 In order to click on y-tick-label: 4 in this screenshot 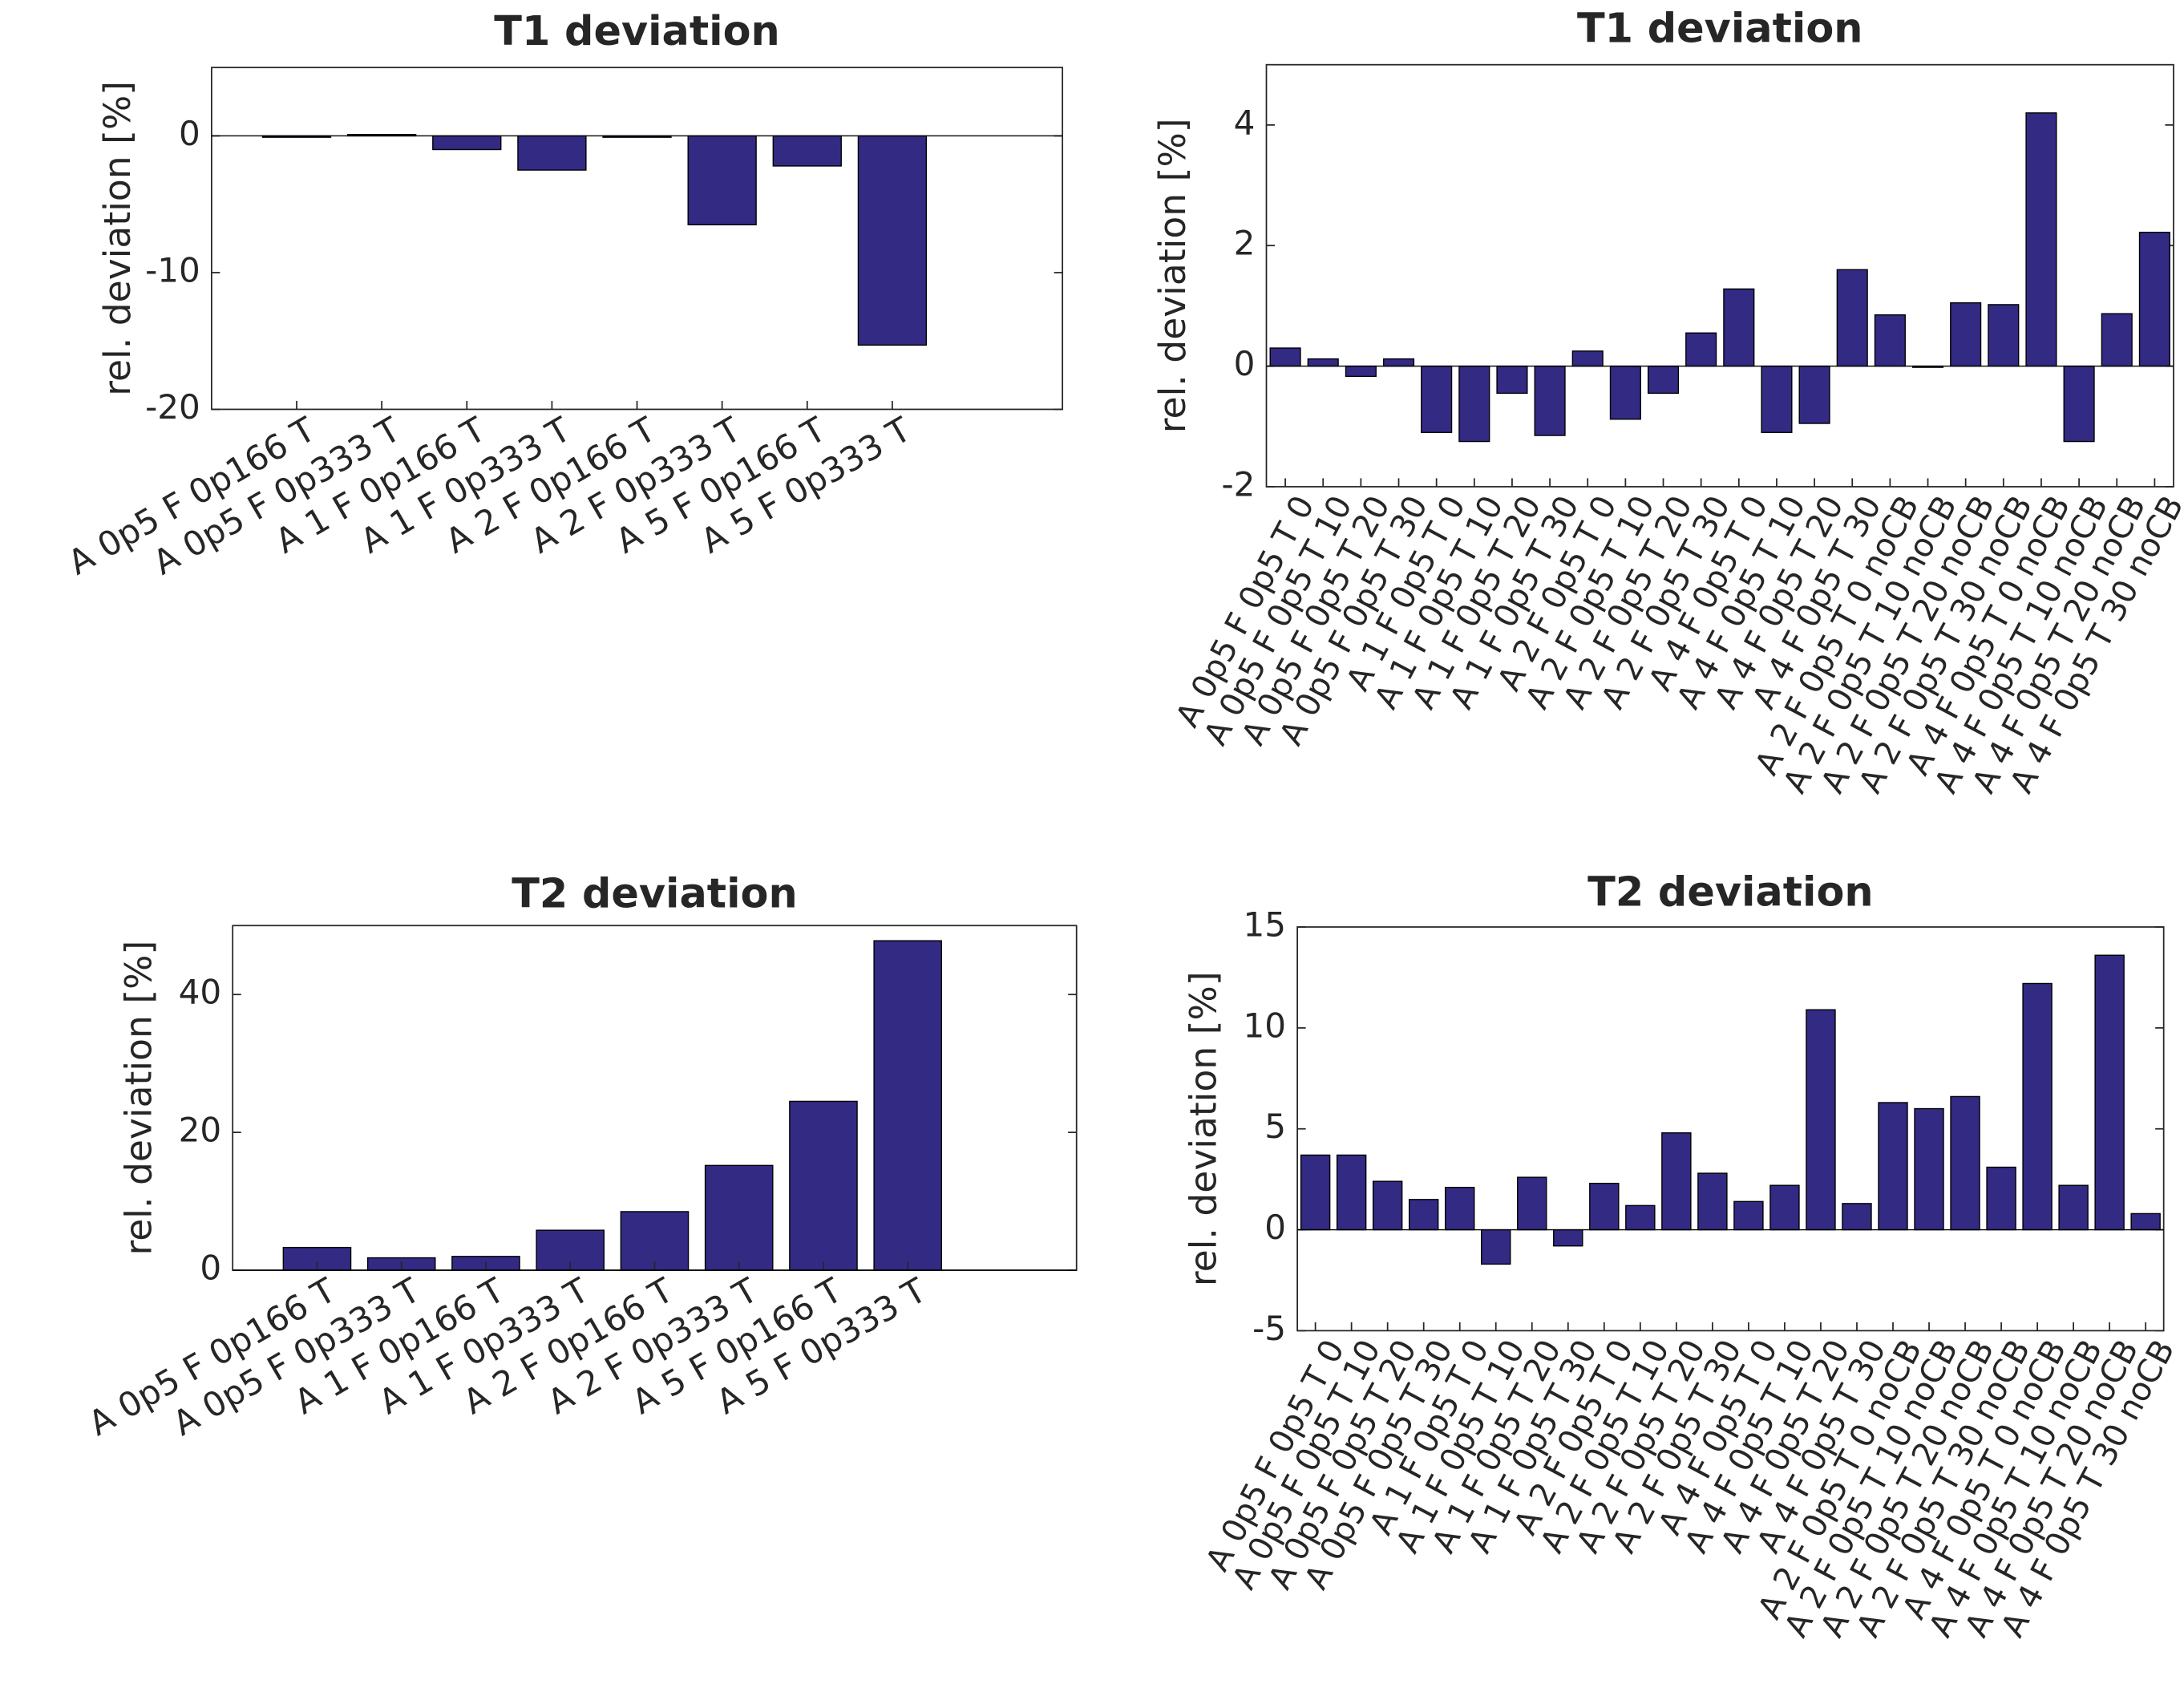, I will do `click(1245, 122)`.